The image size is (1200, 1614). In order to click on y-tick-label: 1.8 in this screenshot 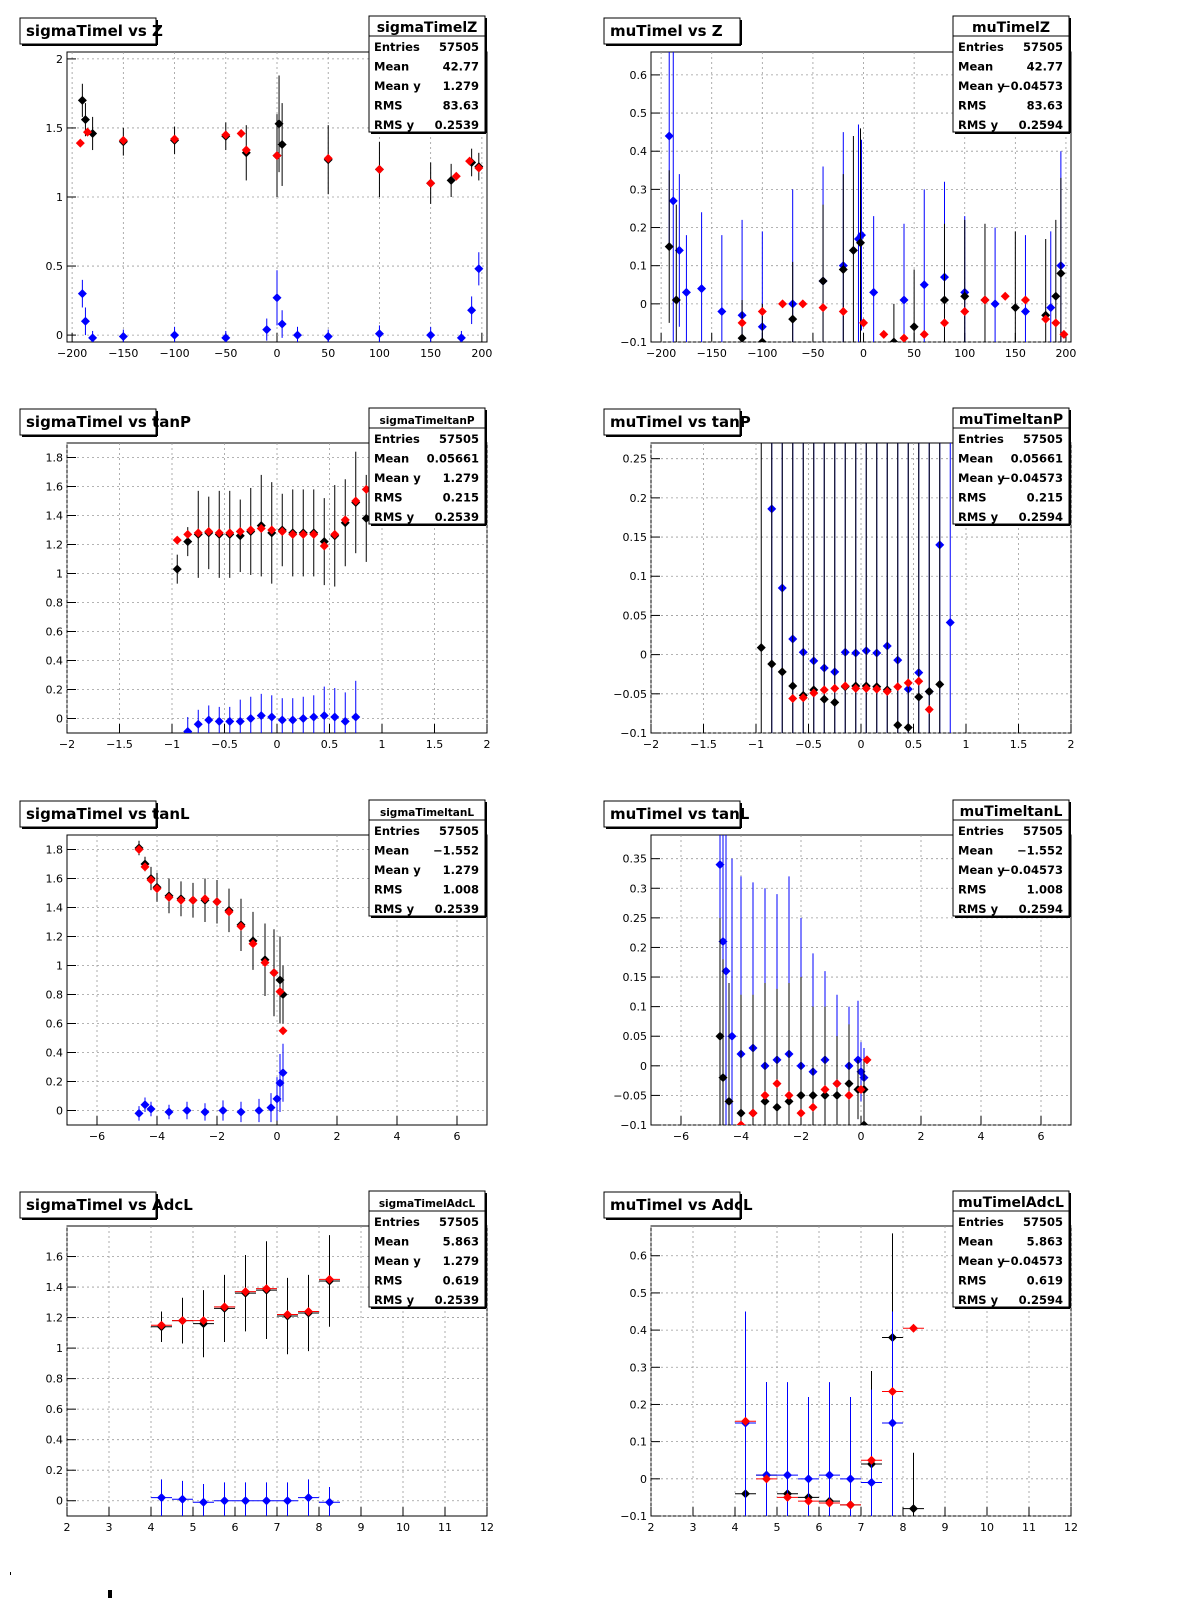, I will do `click(55, 850)`.